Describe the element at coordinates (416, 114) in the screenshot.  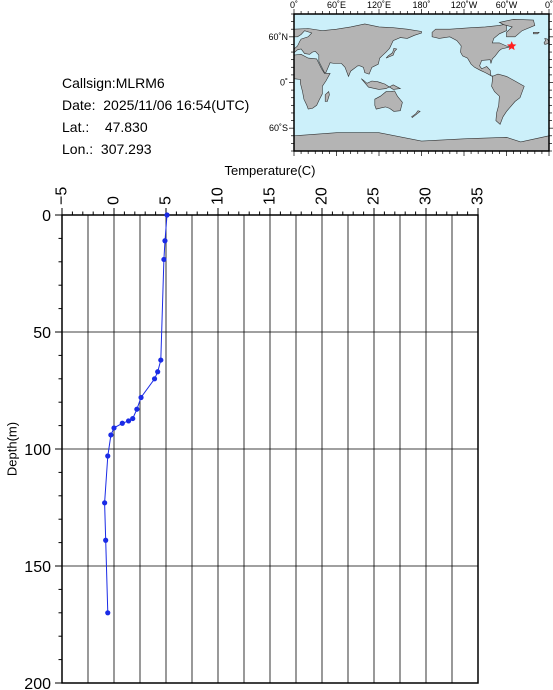
I see `land-new-zealand` at that location.